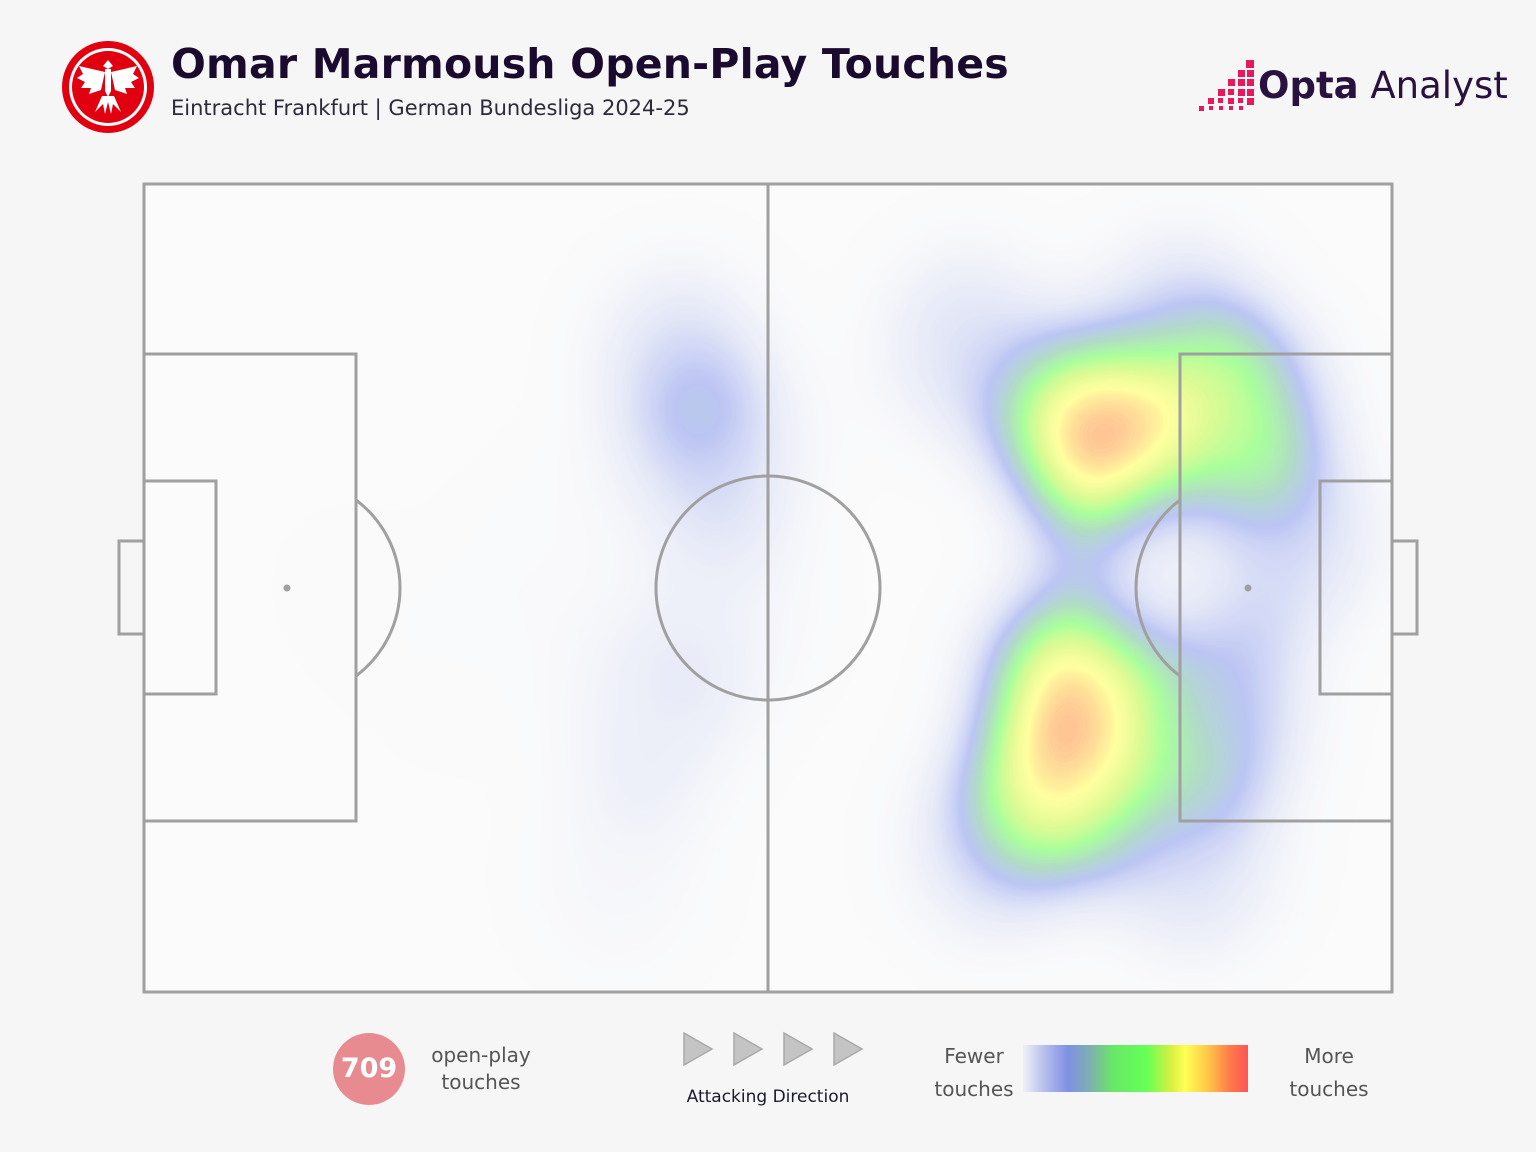 The image size is (1536, 1152). What do you see at coordinates (1404, 587) in the screenshot?
I see `right-goal` at bounding box center [1404, 587].